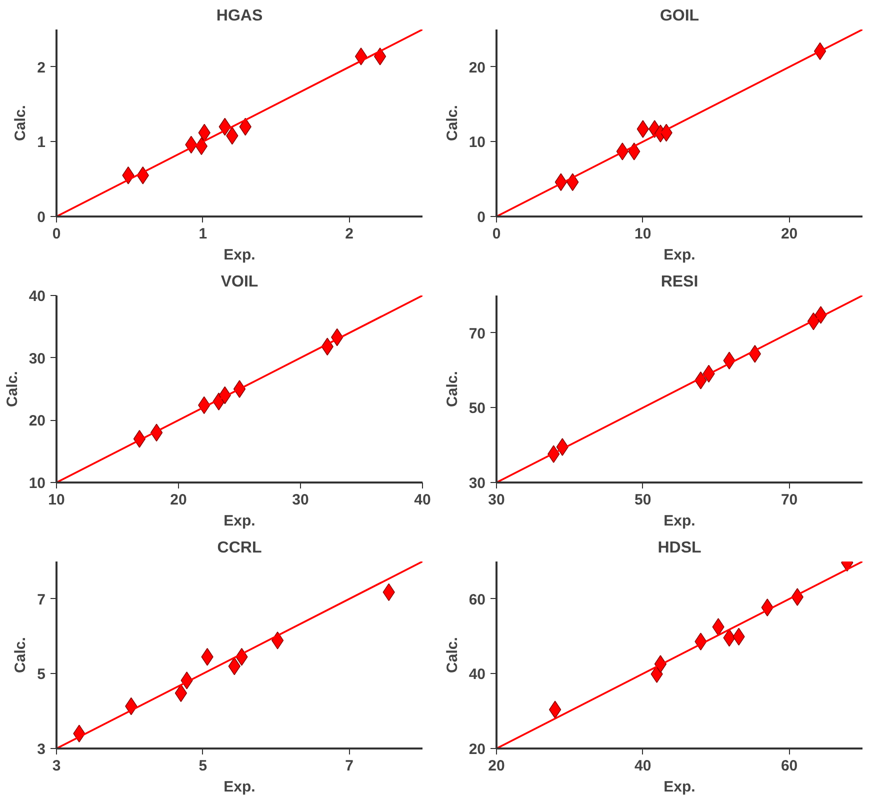  What do you see at coordinates (41, 143) in the screenshot?
I see `y-tick-label: 1` at bounding box center [41, 143].